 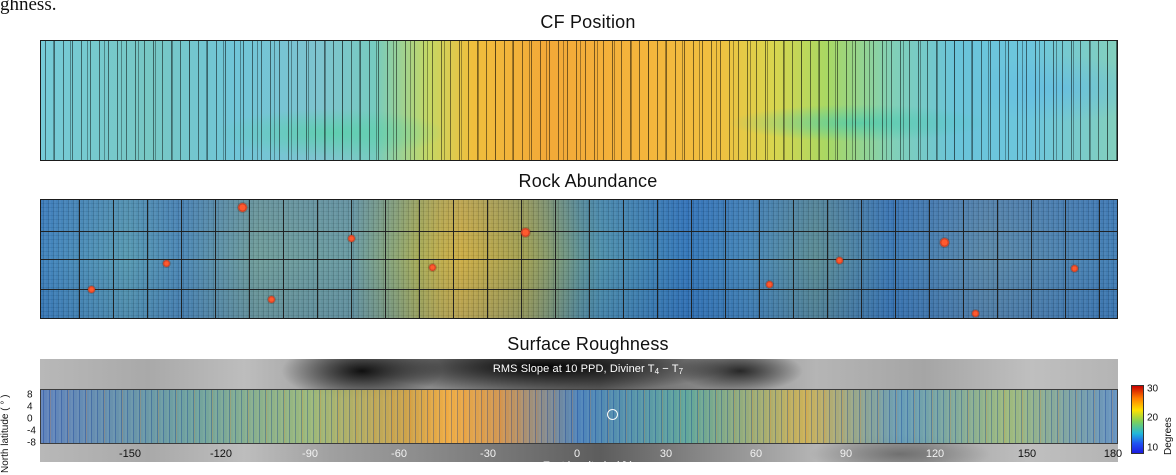 I want to click on colorbar-title: Degrees, so click(x=1168, y=436).